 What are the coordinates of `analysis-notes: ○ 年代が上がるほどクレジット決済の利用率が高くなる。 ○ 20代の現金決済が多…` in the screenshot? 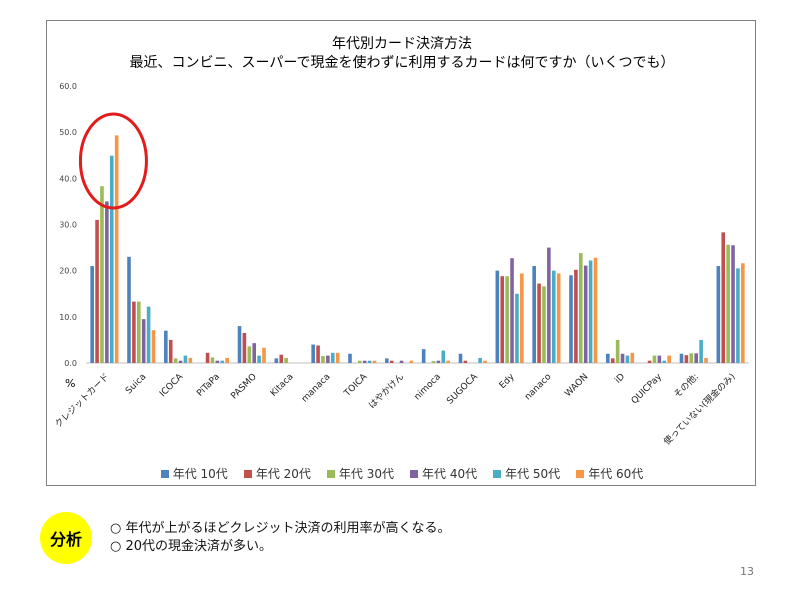 It's located at (280, 538).